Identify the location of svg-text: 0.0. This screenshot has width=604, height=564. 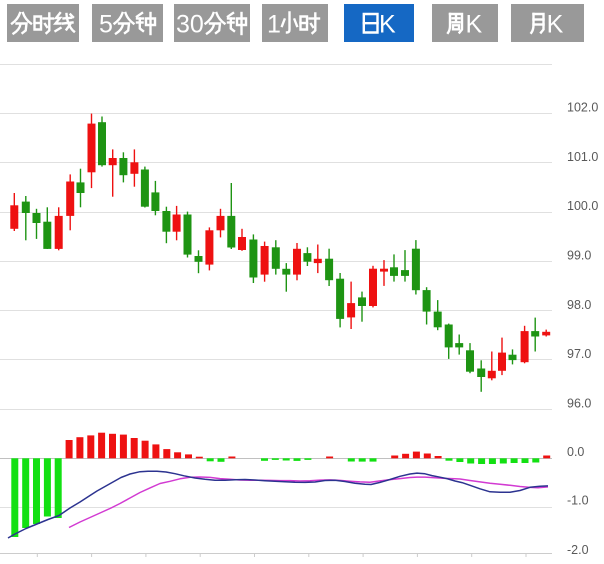
(575, 452).